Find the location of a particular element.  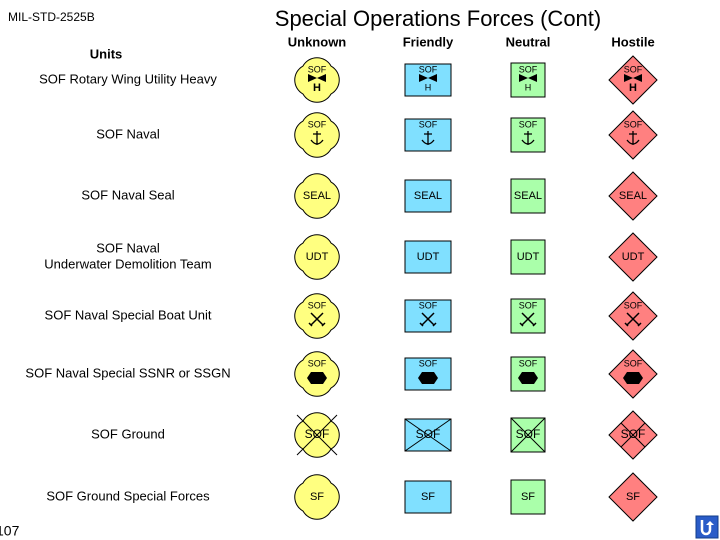

unit-label: SOF Rotary Wing Utility Heavy is located at coordinates (128, 78).